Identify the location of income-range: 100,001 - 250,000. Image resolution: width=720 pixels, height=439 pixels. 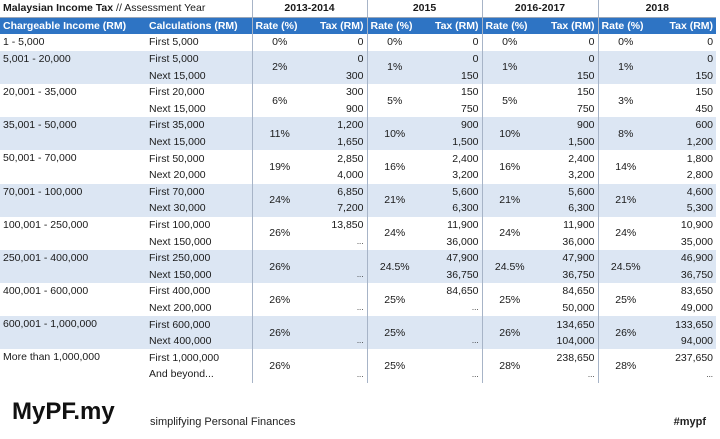
(73, 233).